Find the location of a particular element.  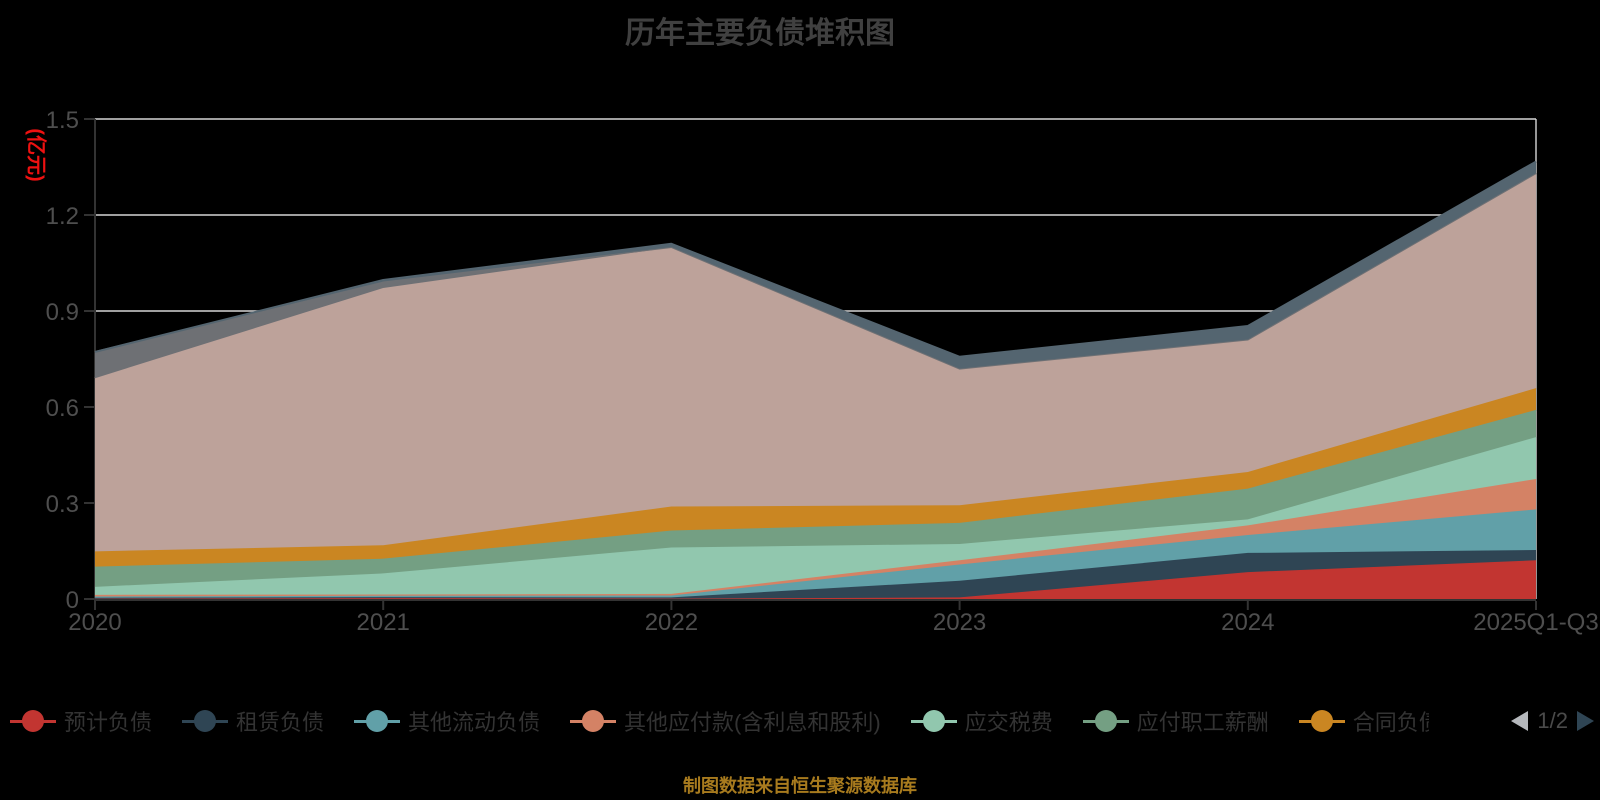

x-tick-label: 2022 is located at coordinates (671, 622).